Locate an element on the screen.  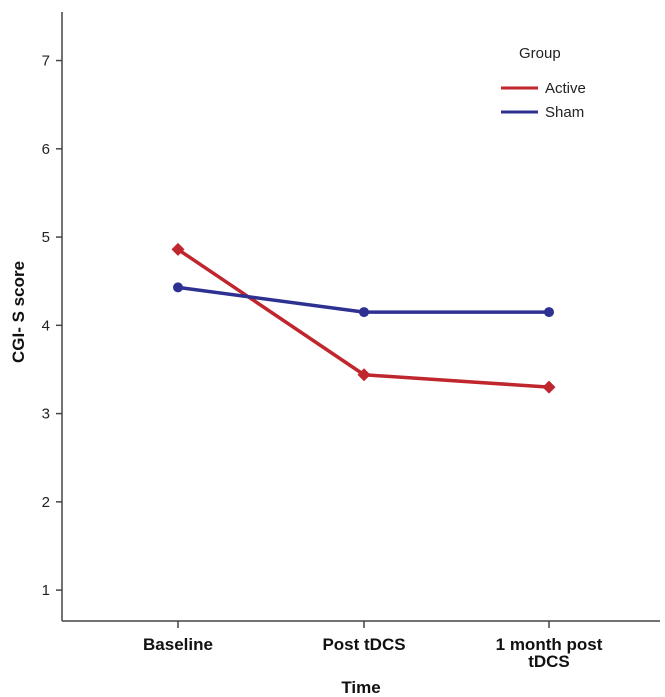
y-tick-label: 5 is located at coordinates (46, 237).